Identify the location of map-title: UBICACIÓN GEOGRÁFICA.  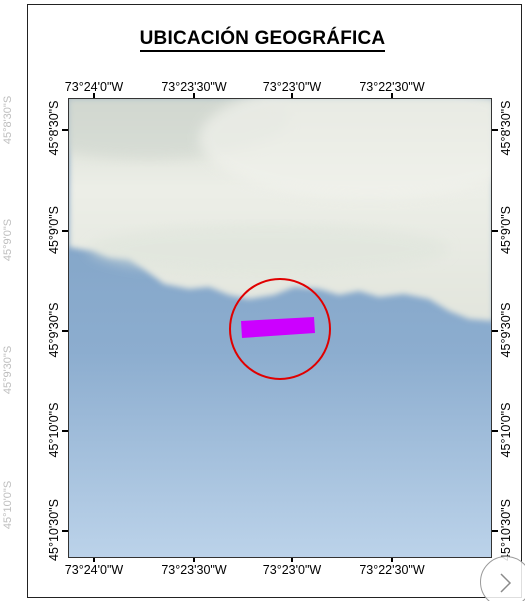
(262, 40).